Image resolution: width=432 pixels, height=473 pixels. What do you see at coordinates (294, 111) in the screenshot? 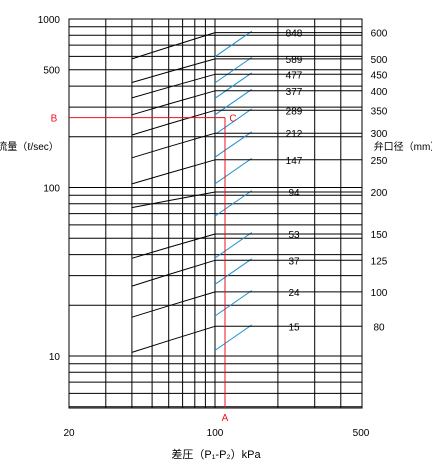
I see `series-cv-label: 289` at bounding box center [294, 111].